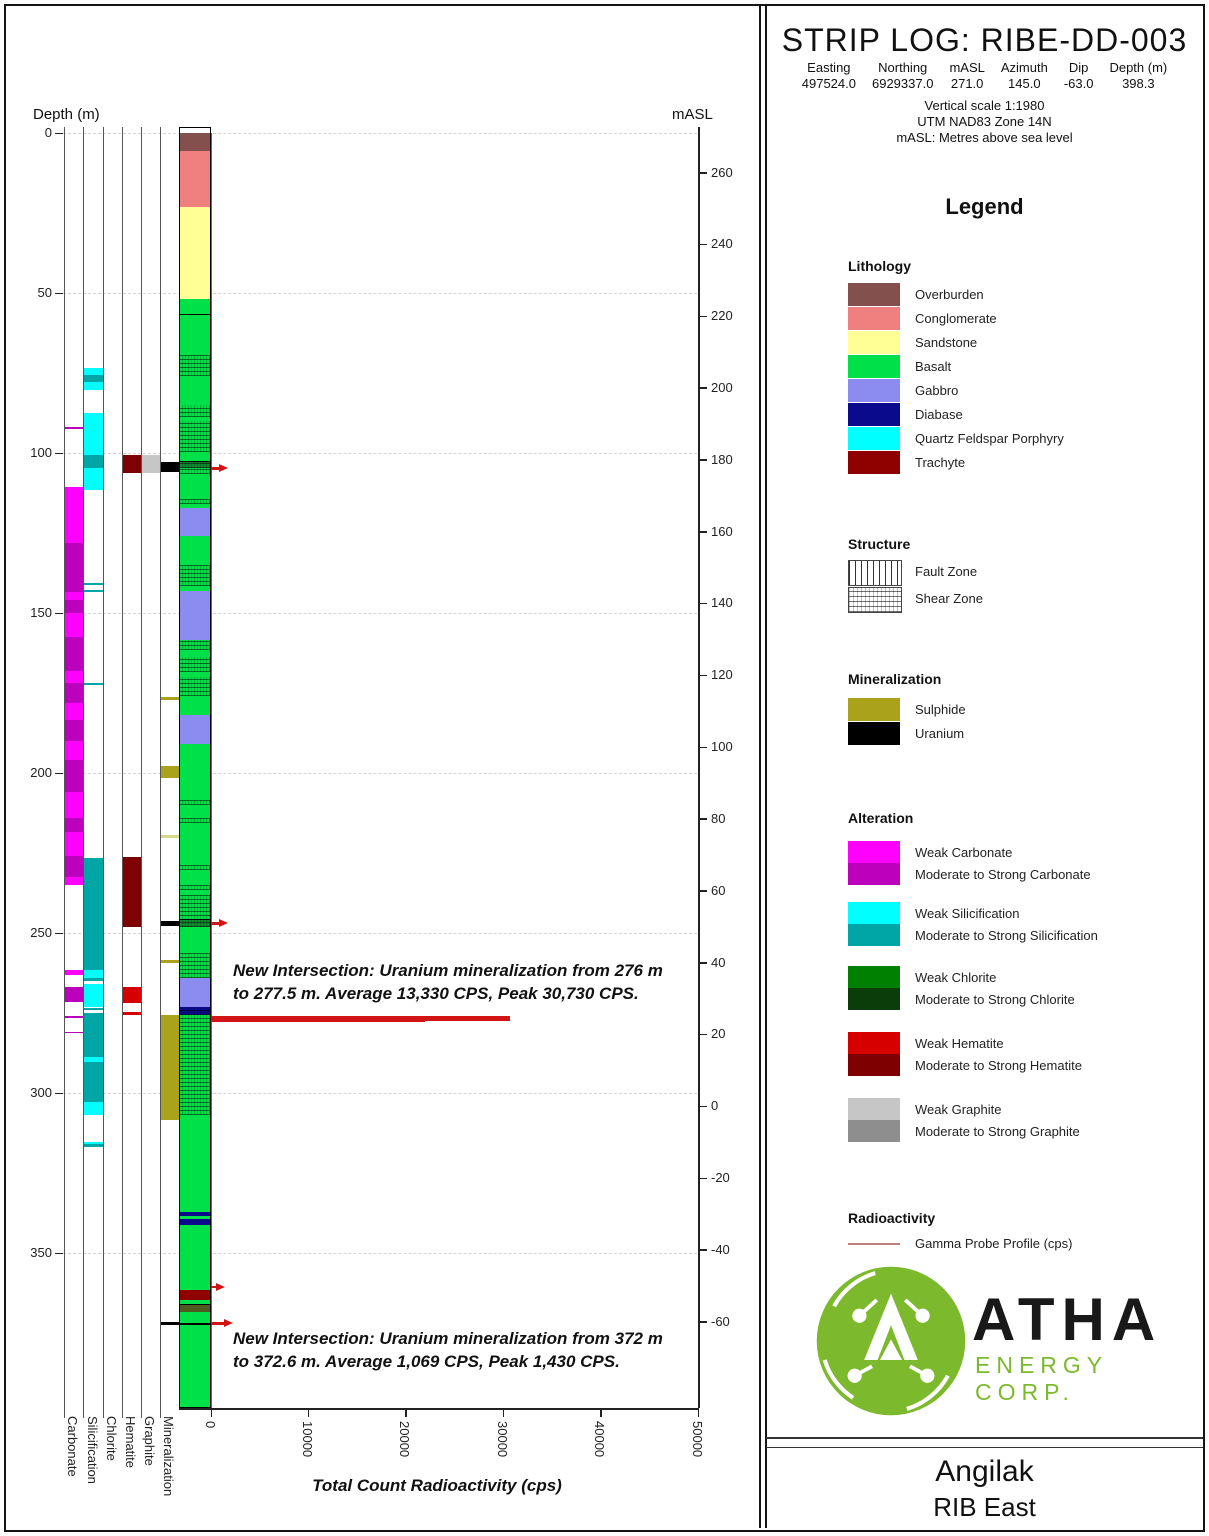 The width and height of the screenshot is (1209, 1536). I want to click on legend-label: Moderate to Strong Hematite, so click(998, 1065).